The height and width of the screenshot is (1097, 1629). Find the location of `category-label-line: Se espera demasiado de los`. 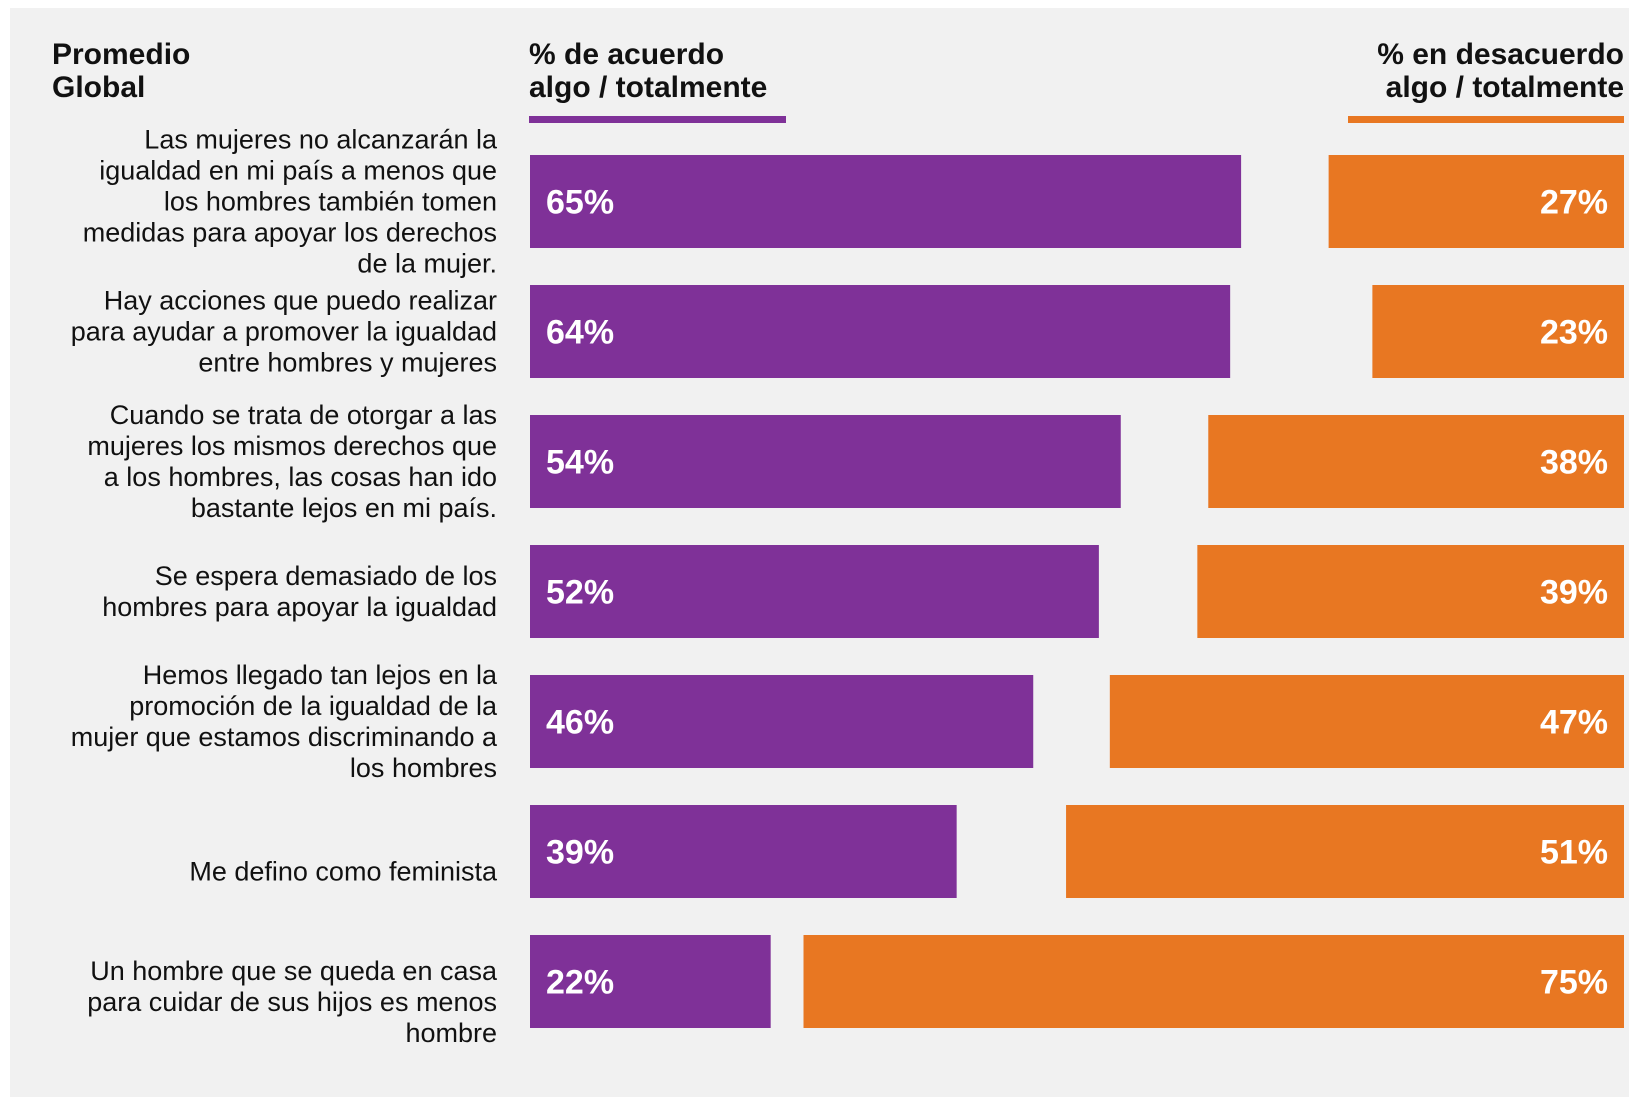

category-label-line: Se espera demasiado de los is located at coordinates (326, 576).